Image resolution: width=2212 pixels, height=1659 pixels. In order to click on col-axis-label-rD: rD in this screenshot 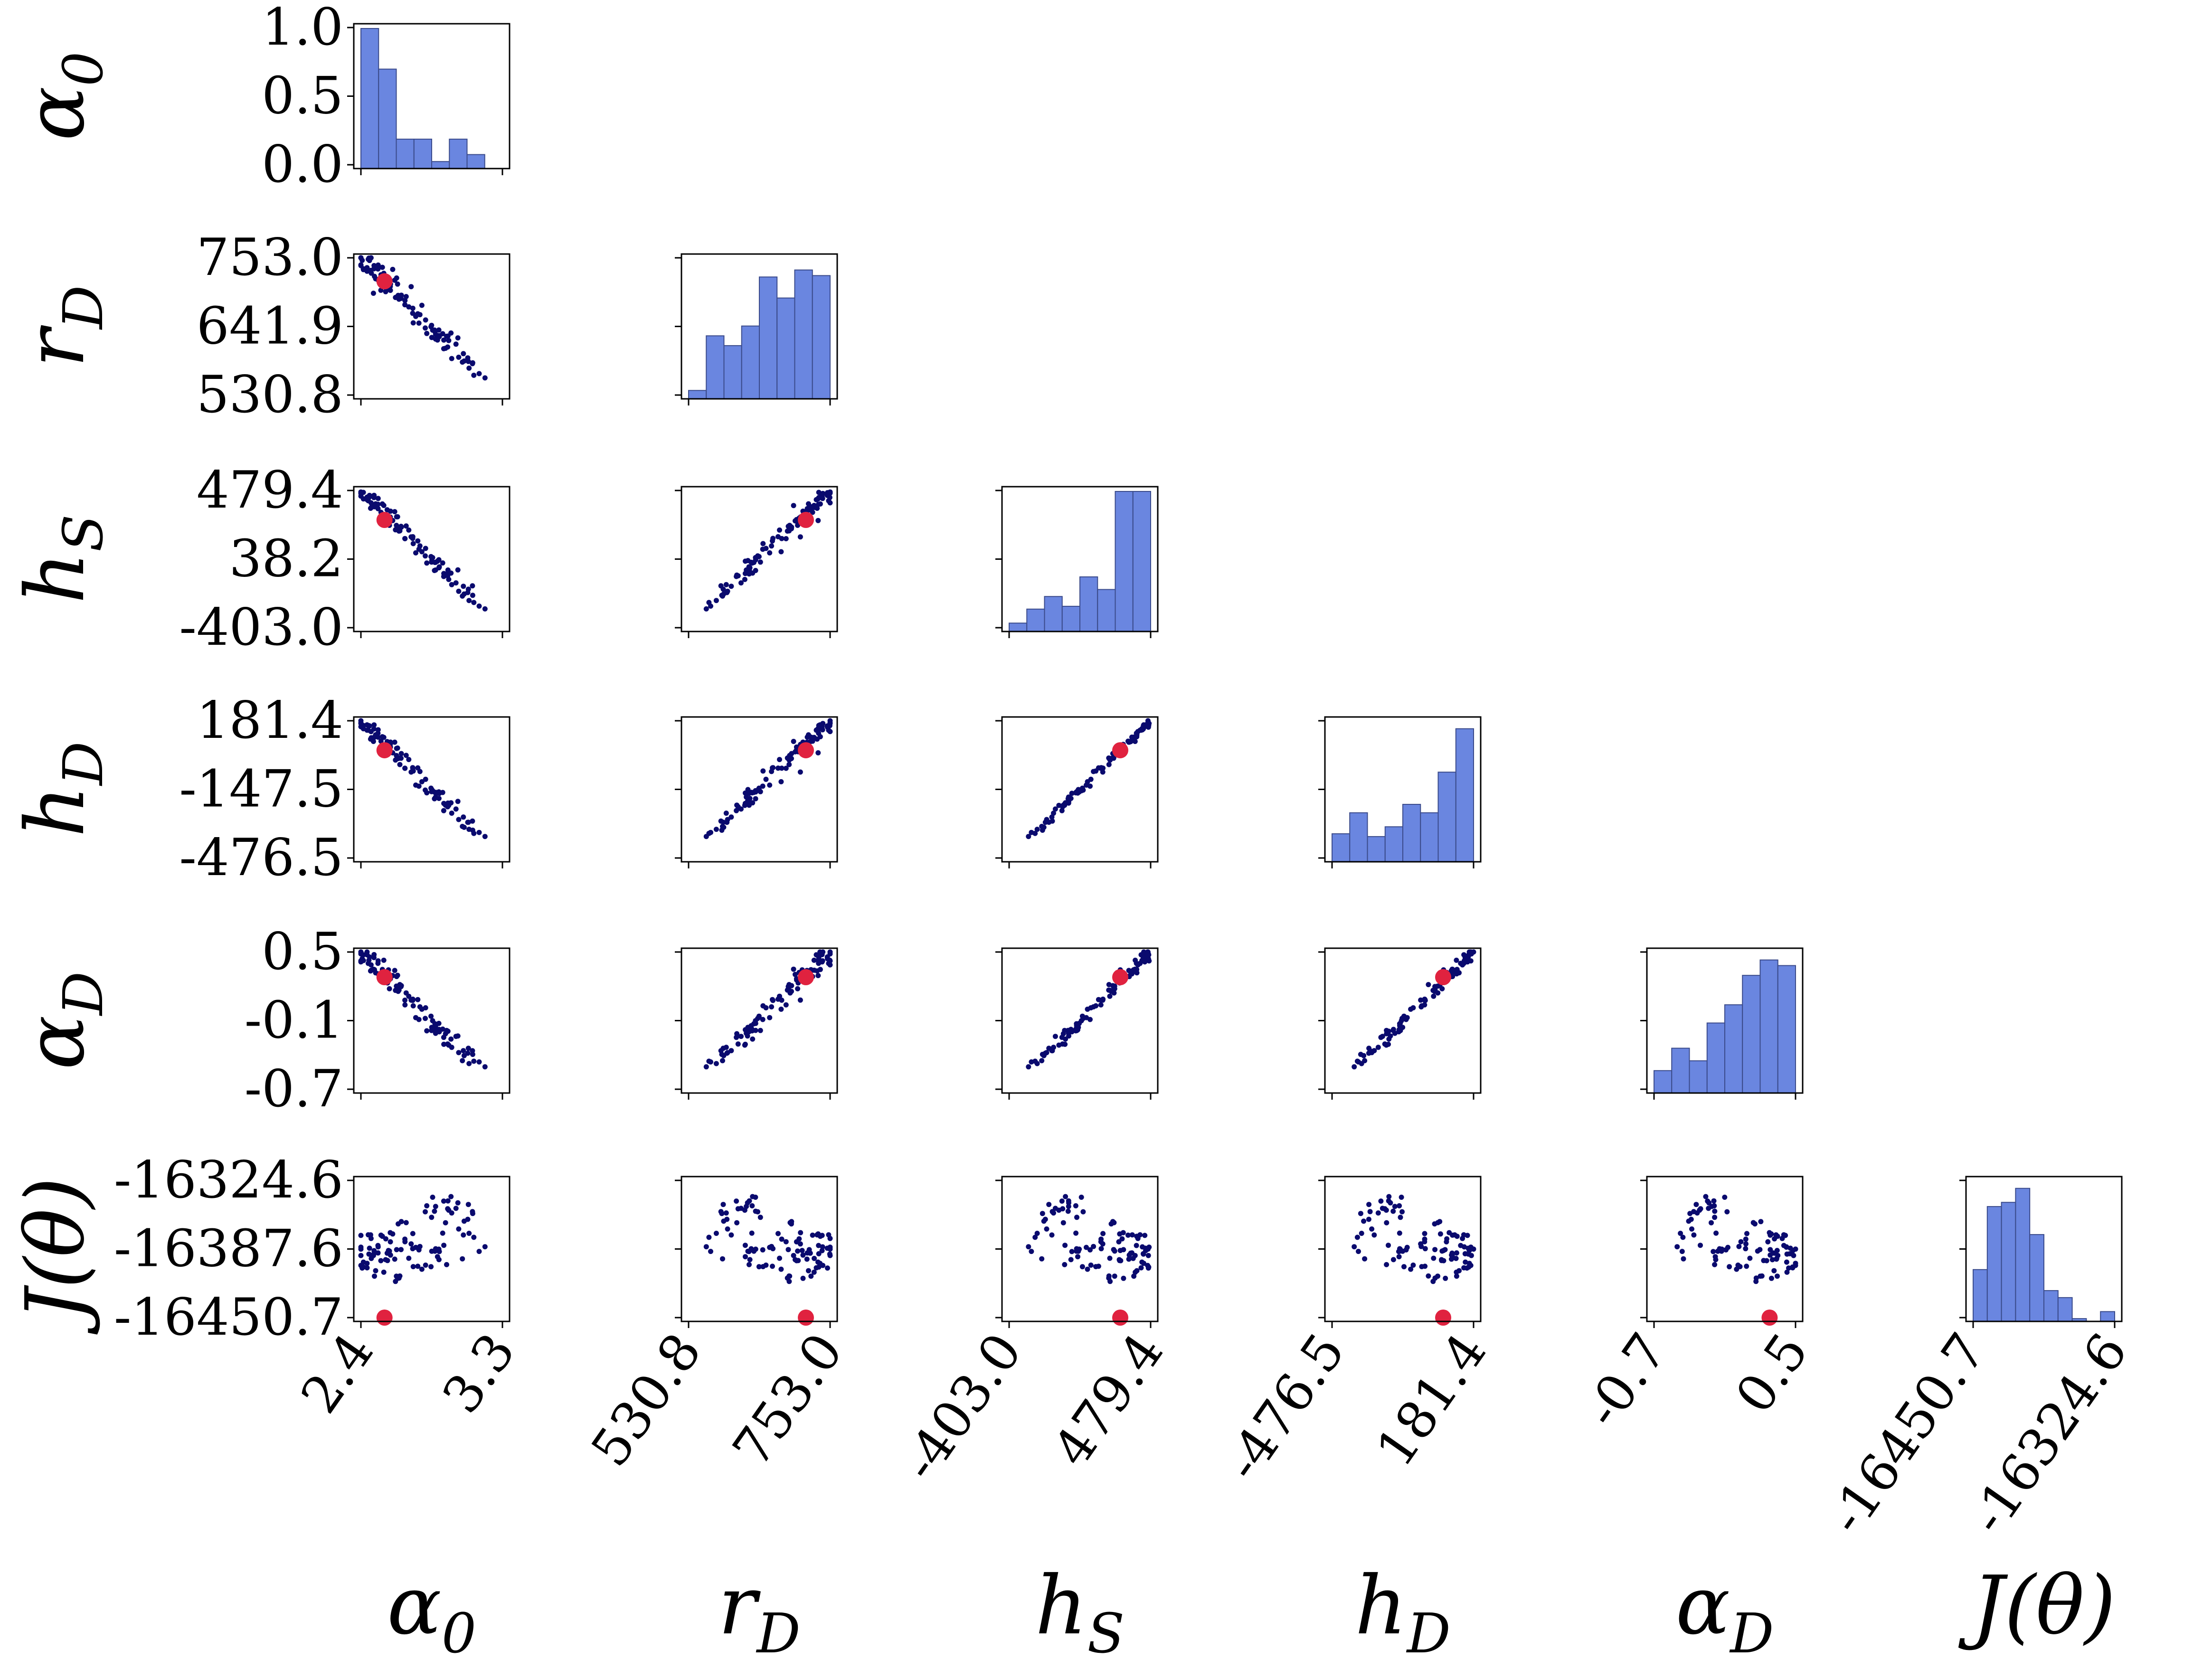, I will do `click(759, 1609)`.